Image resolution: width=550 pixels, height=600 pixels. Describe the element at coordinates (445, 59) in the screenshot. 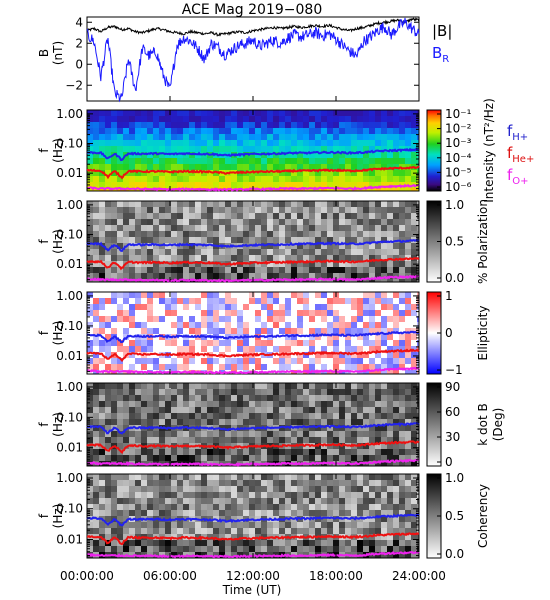

I see `legend-b-r-sub: R` at that location.